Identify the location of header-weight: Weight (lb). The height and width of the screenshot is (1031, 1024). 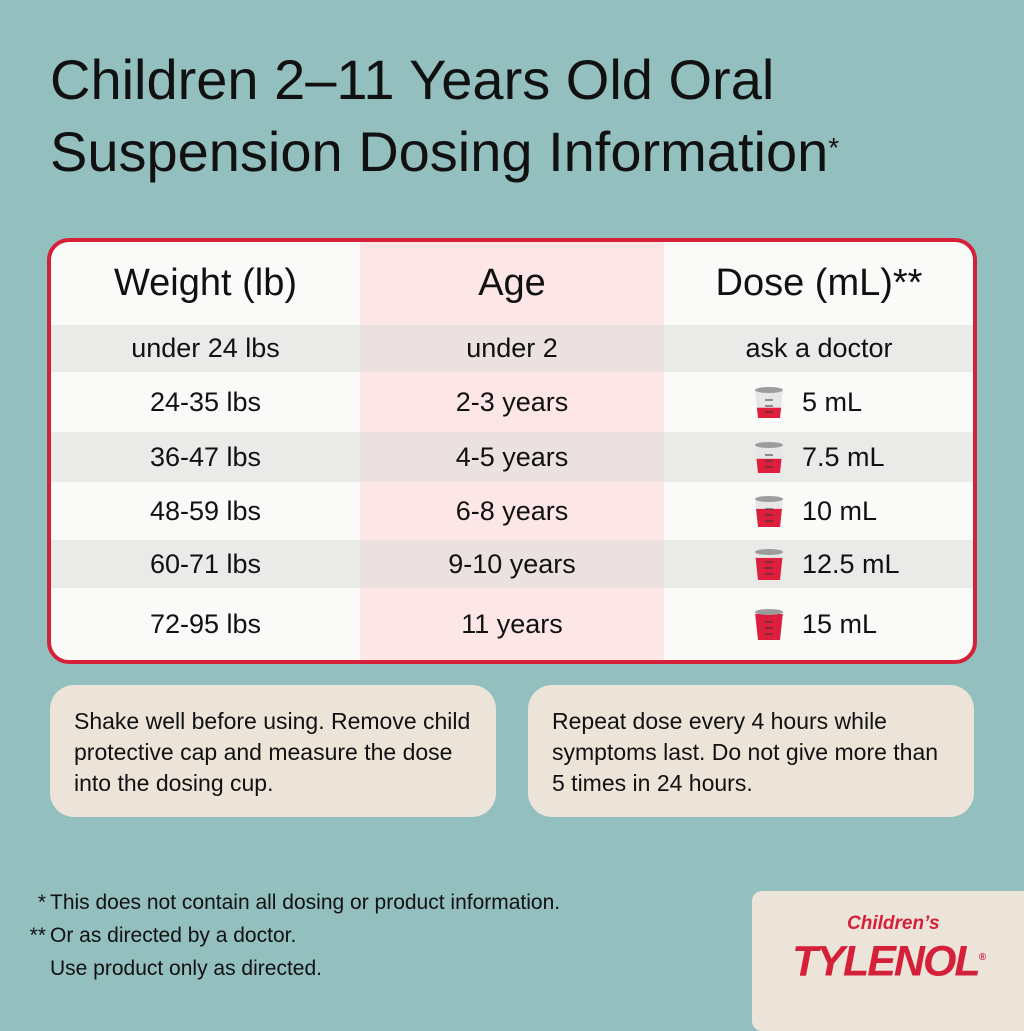
(205, 283).